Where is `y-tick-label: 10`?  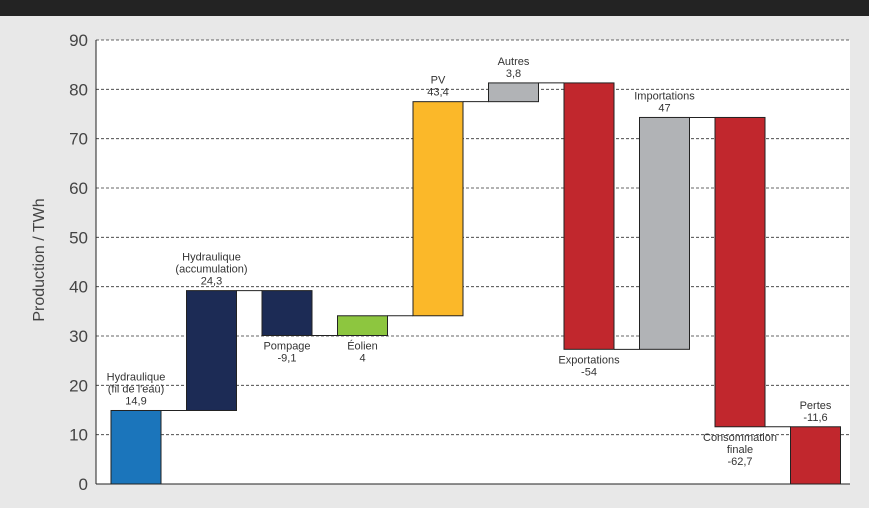
y-tick-label: 10 is located at coordinates (78, 435).